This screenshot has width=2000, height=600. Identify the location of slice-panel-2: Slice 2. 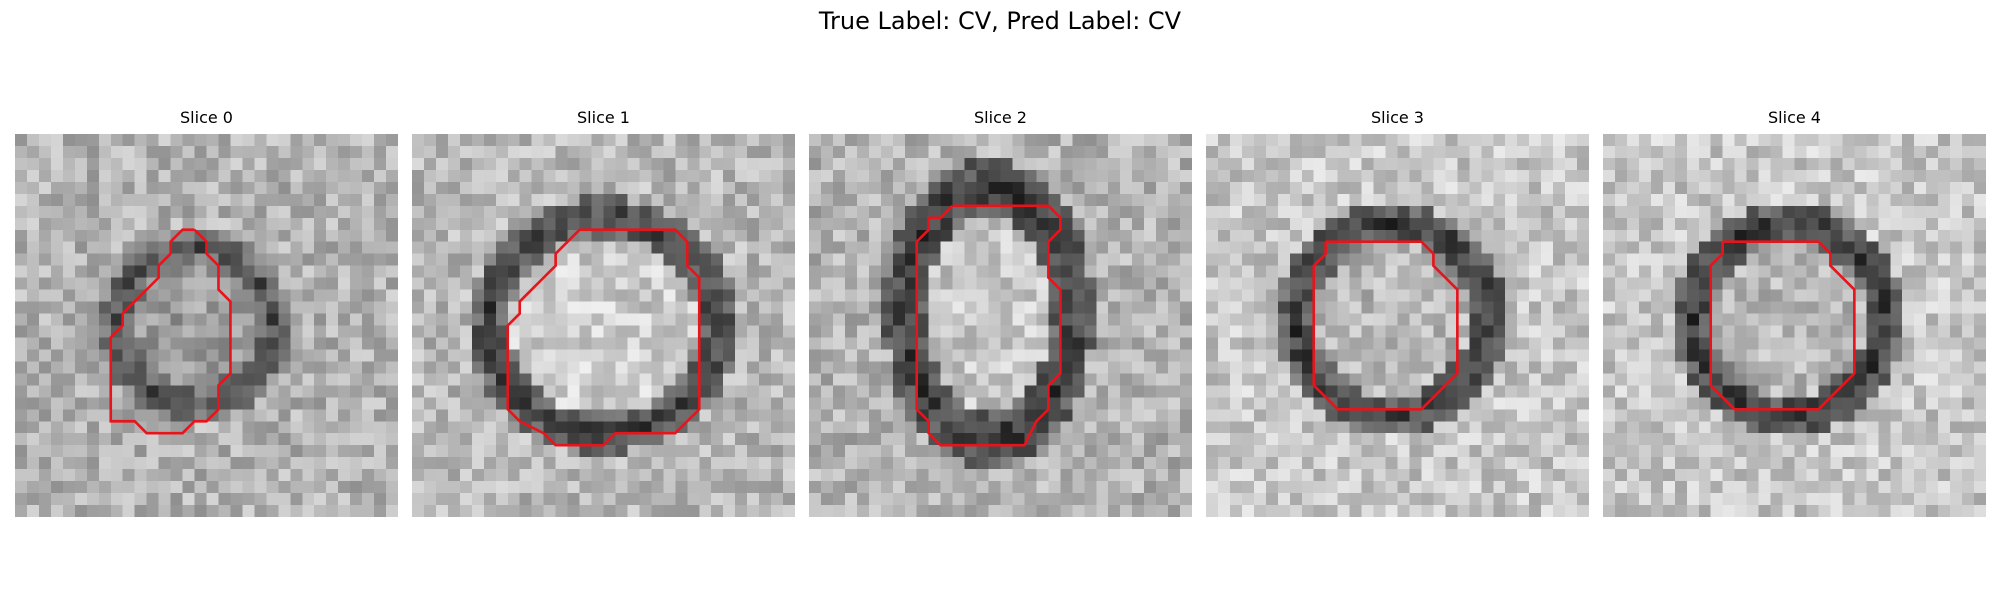
(1000, 312).